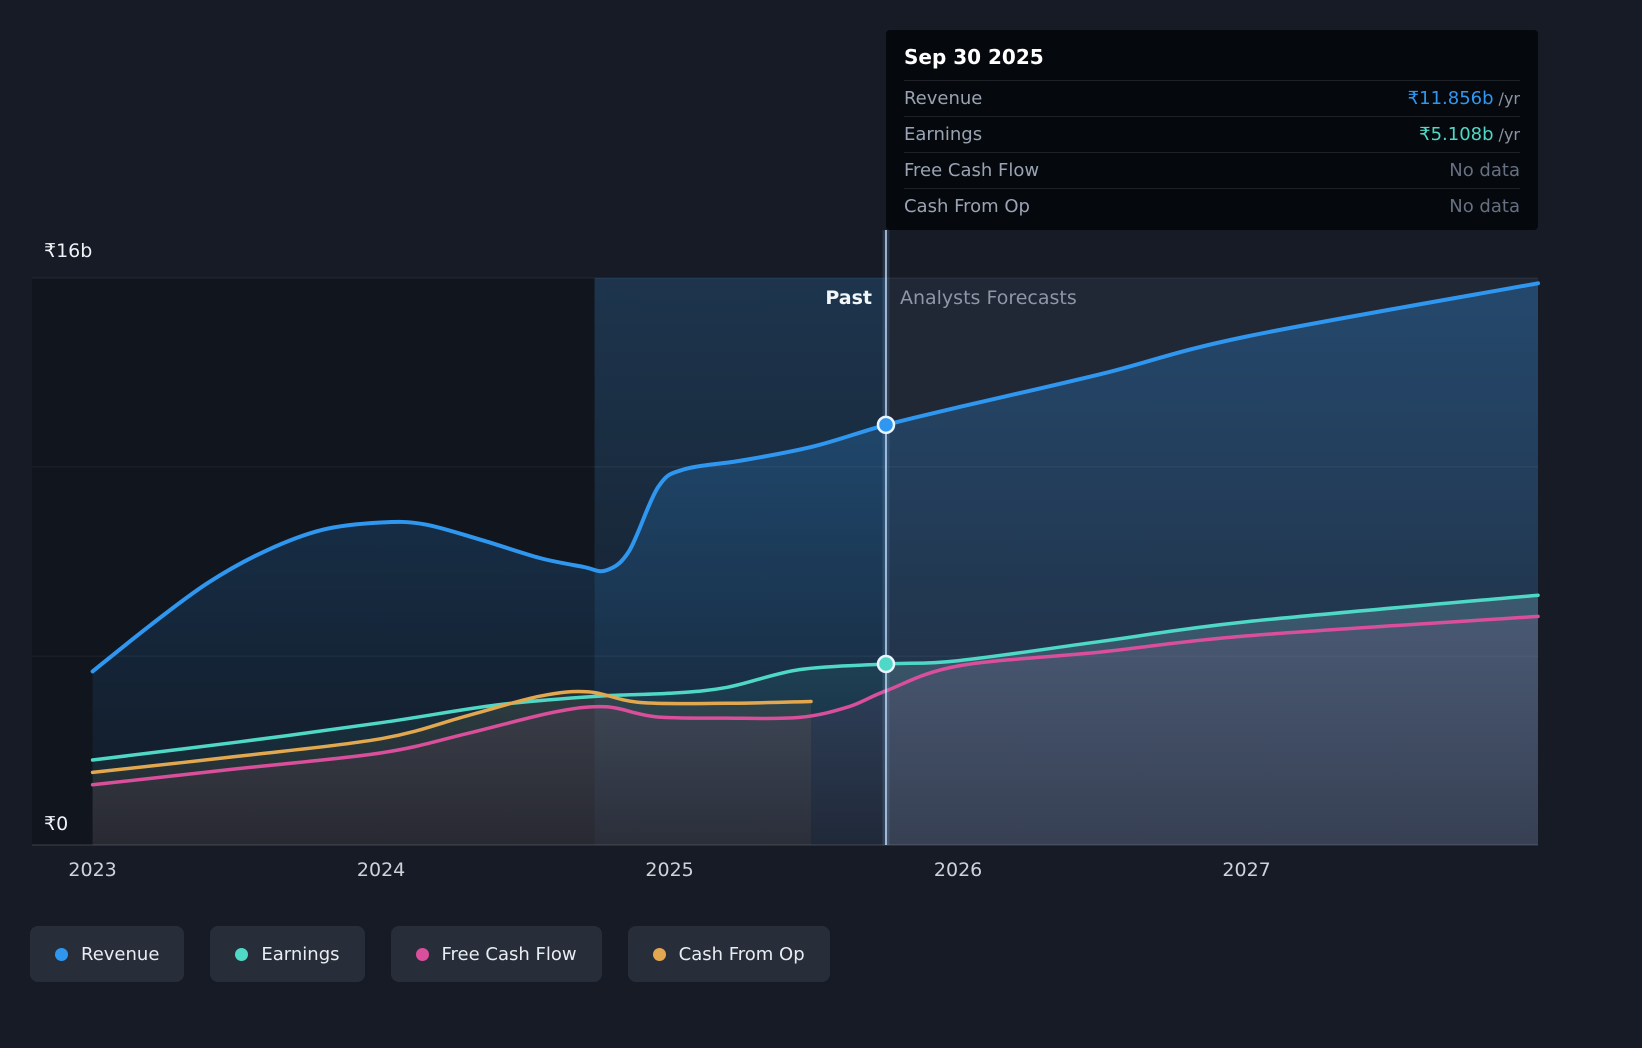 The height and width of the screenshot is (1048, 1642). Describe the element at coordinates (958, 870) in the screenshot. I see `x-axis-label-2026: 2026` at that location.